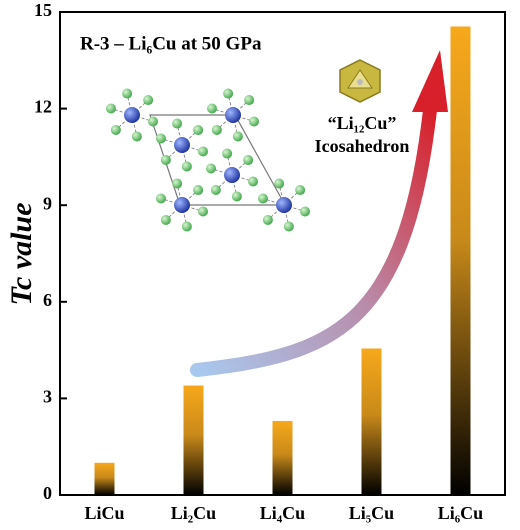 The height and width of the screenshot is (530, 520). Describe the element at coordinates (47, 203) in the screenshot. I see `y-tick-label: 9` at that location.